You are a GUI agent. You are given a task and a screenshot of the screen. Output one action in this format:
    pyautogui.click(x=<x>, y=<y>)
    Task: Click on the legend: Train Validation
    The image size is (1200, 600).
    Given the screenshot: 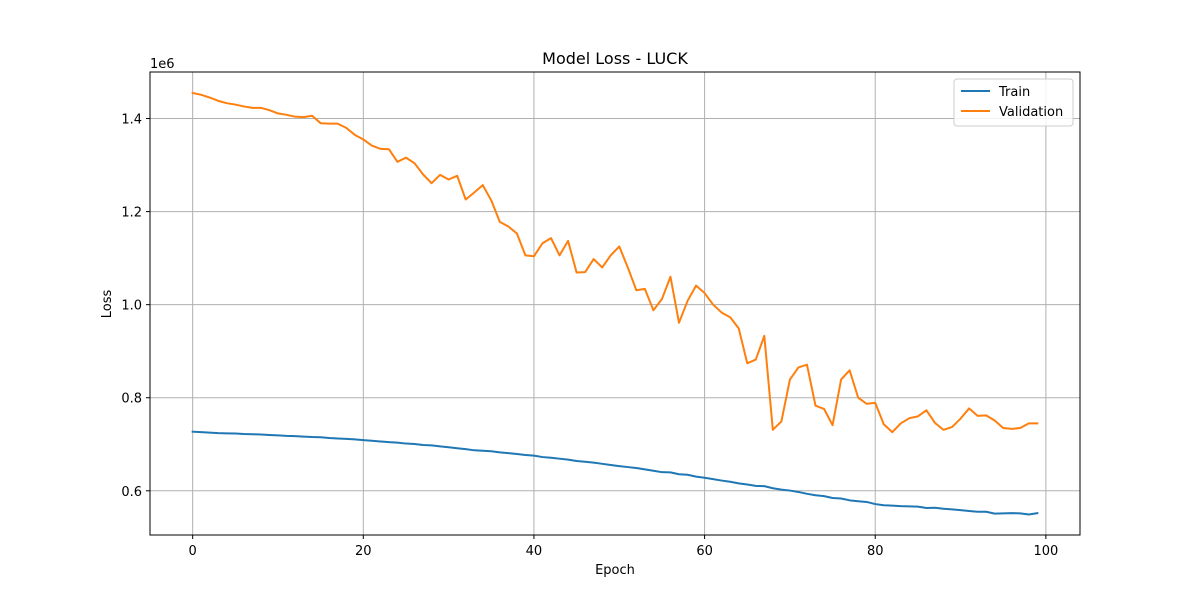 What is the action you would take?
    pyautogui.click(x=1013, y=102)
    